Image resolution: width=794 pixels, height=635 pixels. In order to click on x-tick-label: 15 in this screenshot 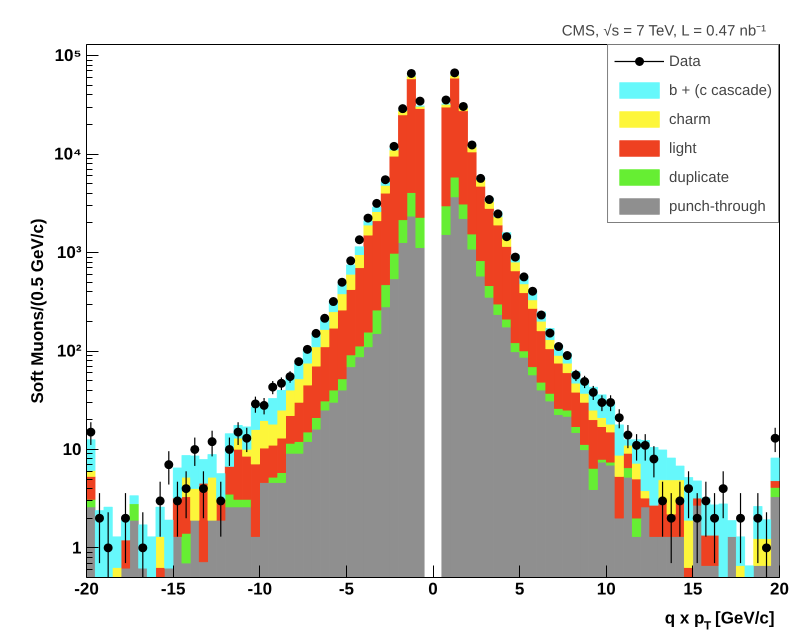, I will do `click(692, 589)`.